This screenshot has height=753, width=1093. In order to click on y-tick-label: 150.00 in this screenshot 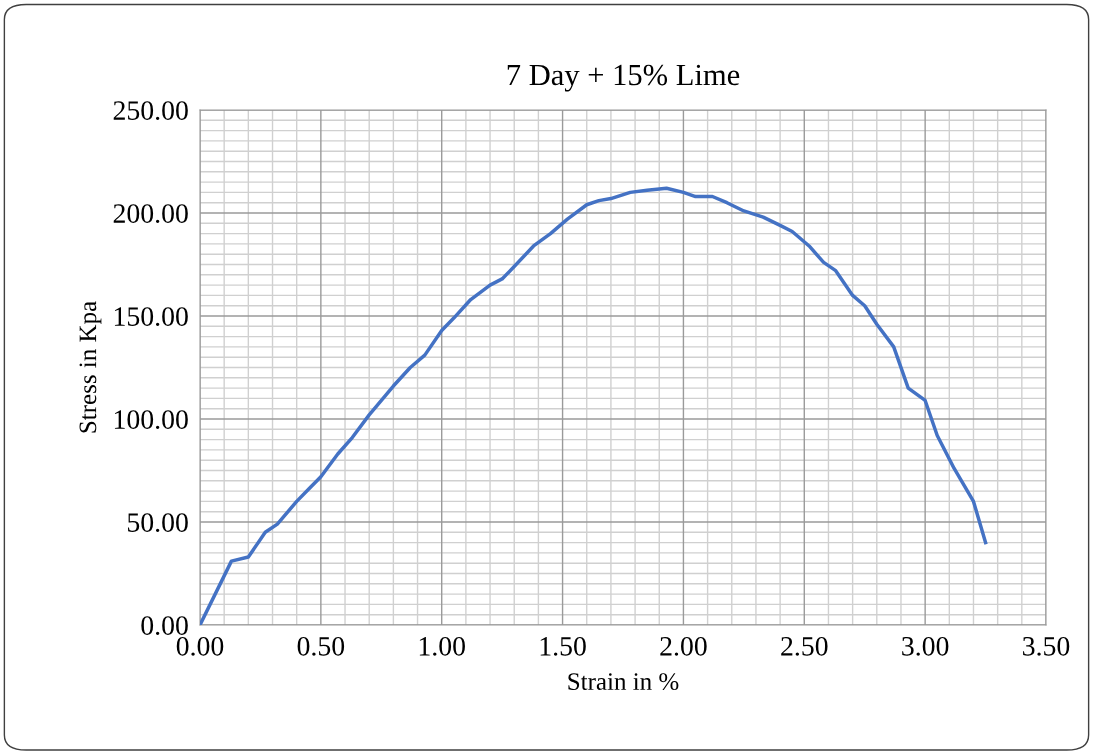, I will do `click(151, 317)`.